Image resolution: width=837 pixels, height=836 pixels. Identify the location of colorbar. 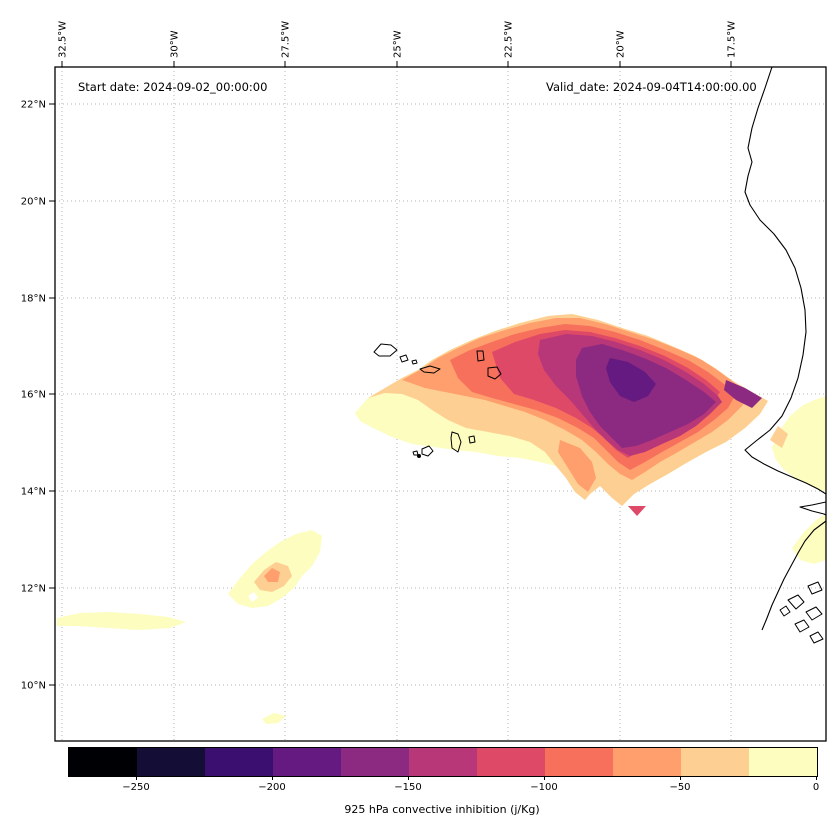
(443, 762).